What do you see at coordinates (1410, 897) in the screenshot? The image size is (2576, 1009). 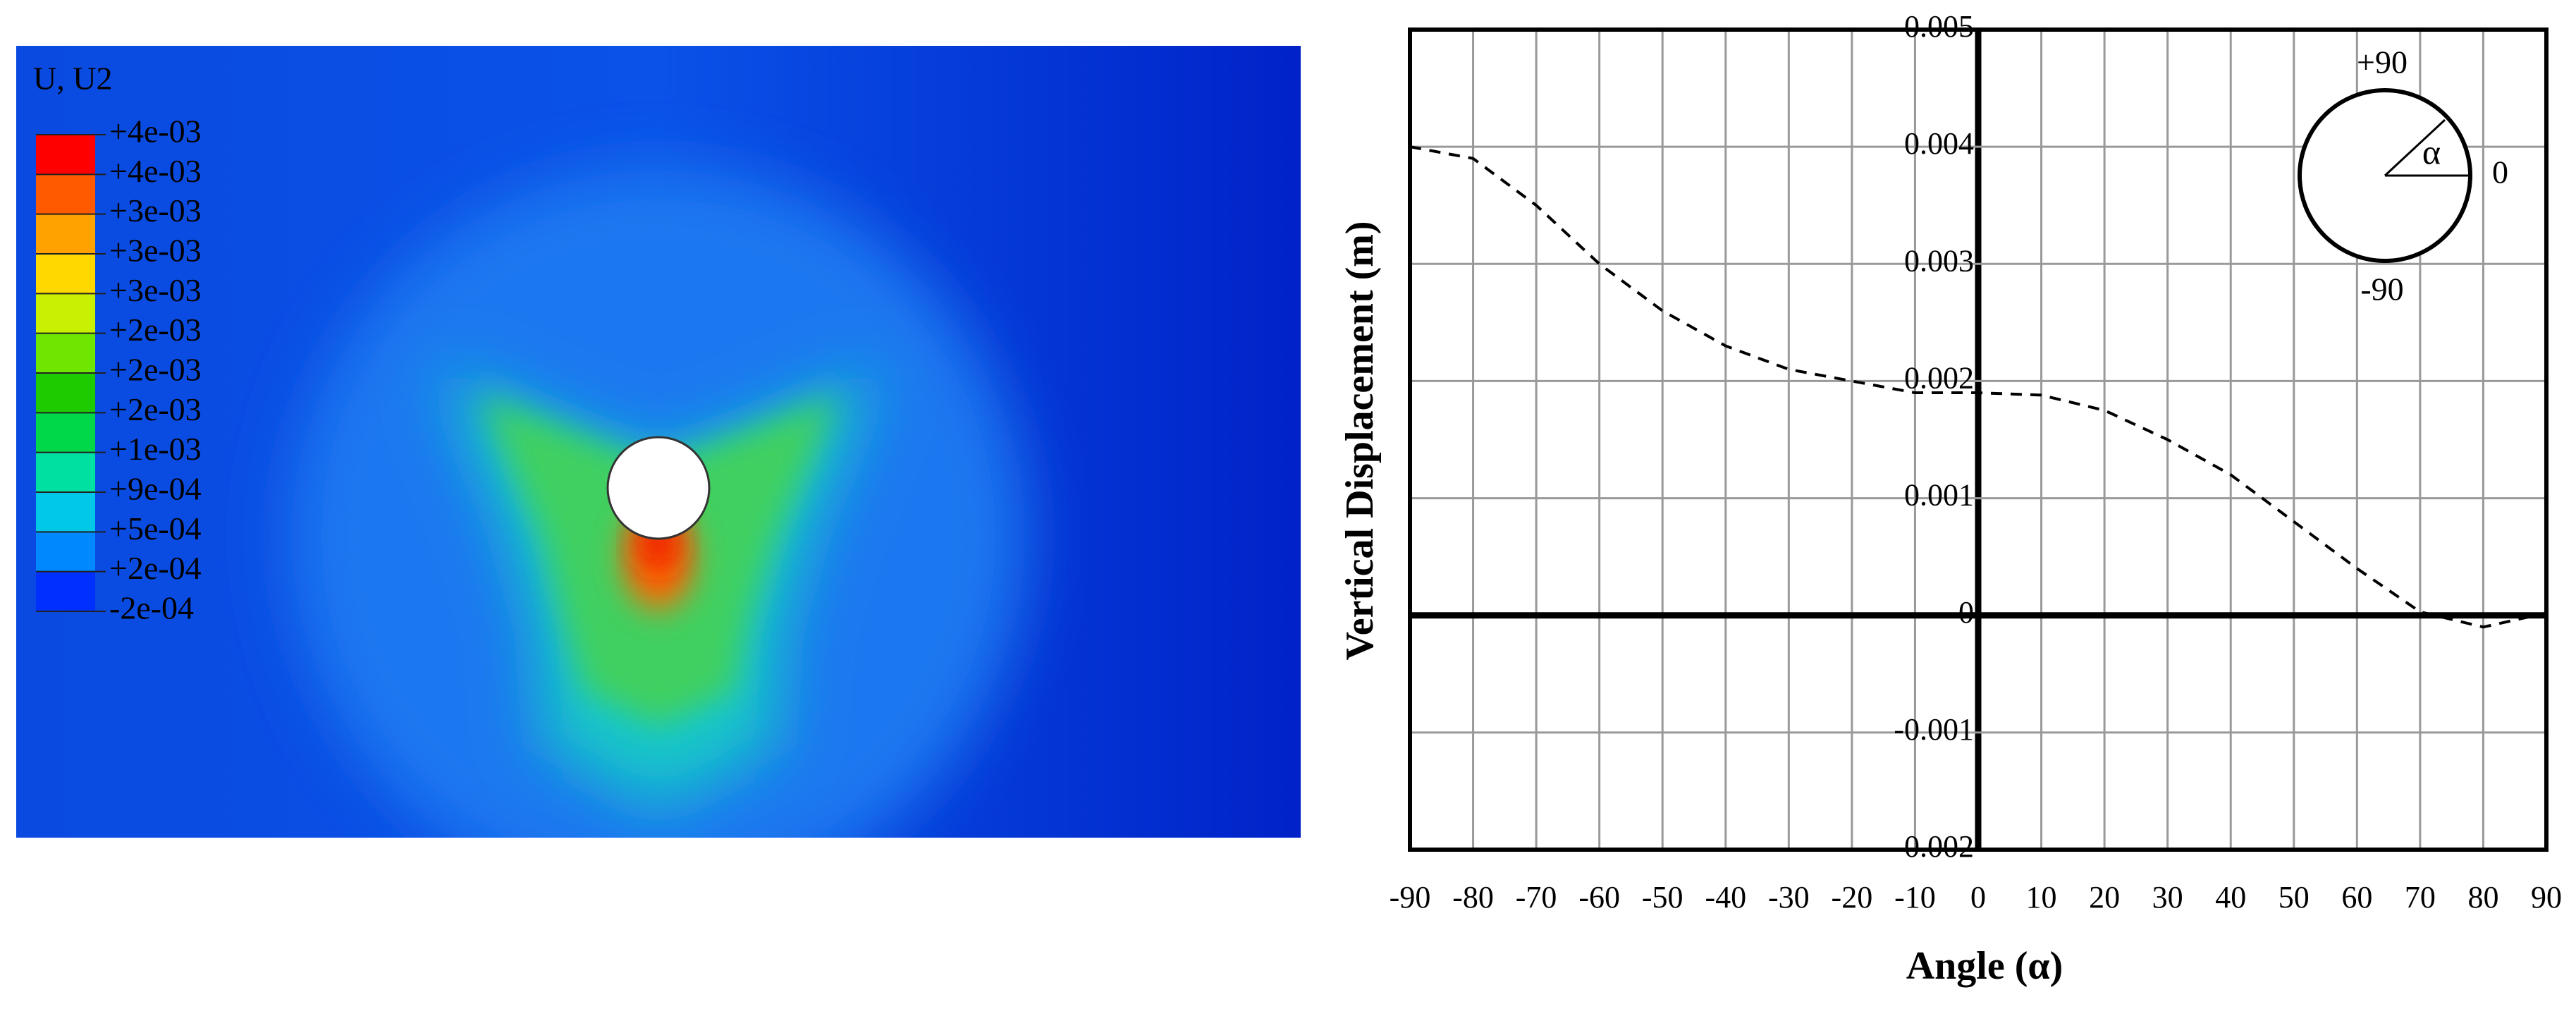 I see `x-tick-label: -90` at bounding box center [1410, 897].